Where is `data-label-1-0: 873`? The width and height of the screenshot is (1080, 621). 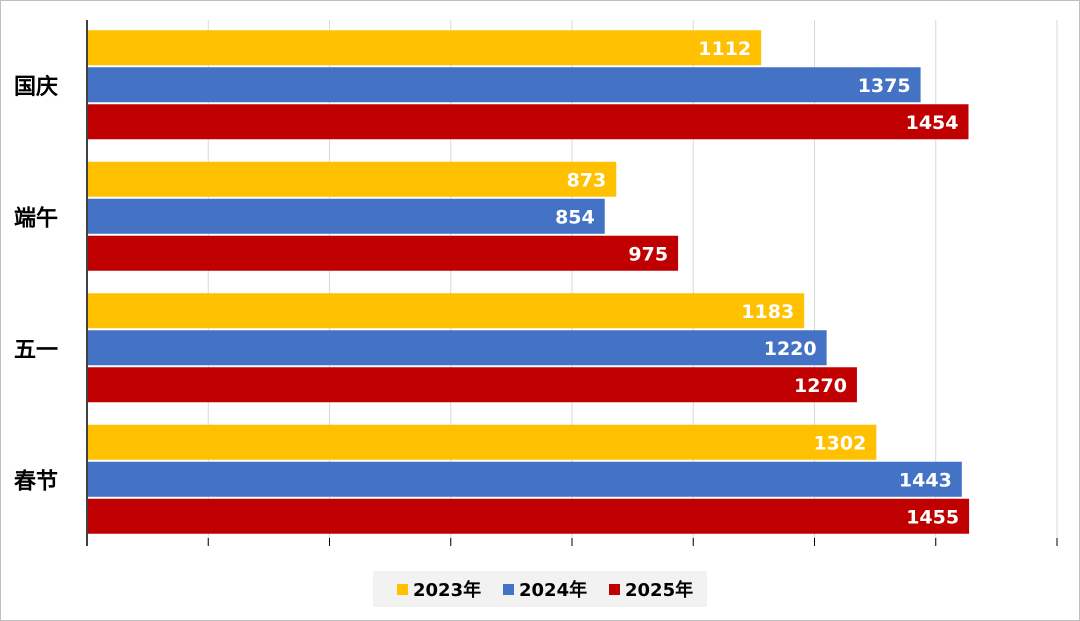 data-label-1-0: 873 is located at coordinates (587, 180).